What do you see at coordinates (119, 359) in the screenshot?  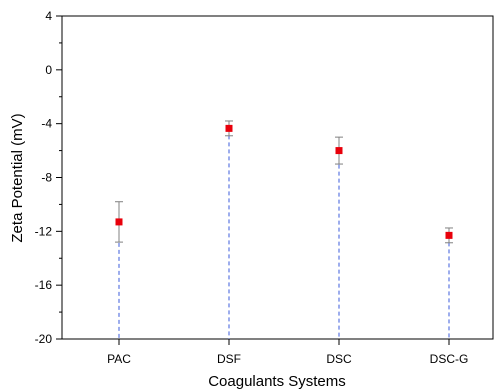 I see `x-tick-label: PAC` at bounding box center [119, 359].